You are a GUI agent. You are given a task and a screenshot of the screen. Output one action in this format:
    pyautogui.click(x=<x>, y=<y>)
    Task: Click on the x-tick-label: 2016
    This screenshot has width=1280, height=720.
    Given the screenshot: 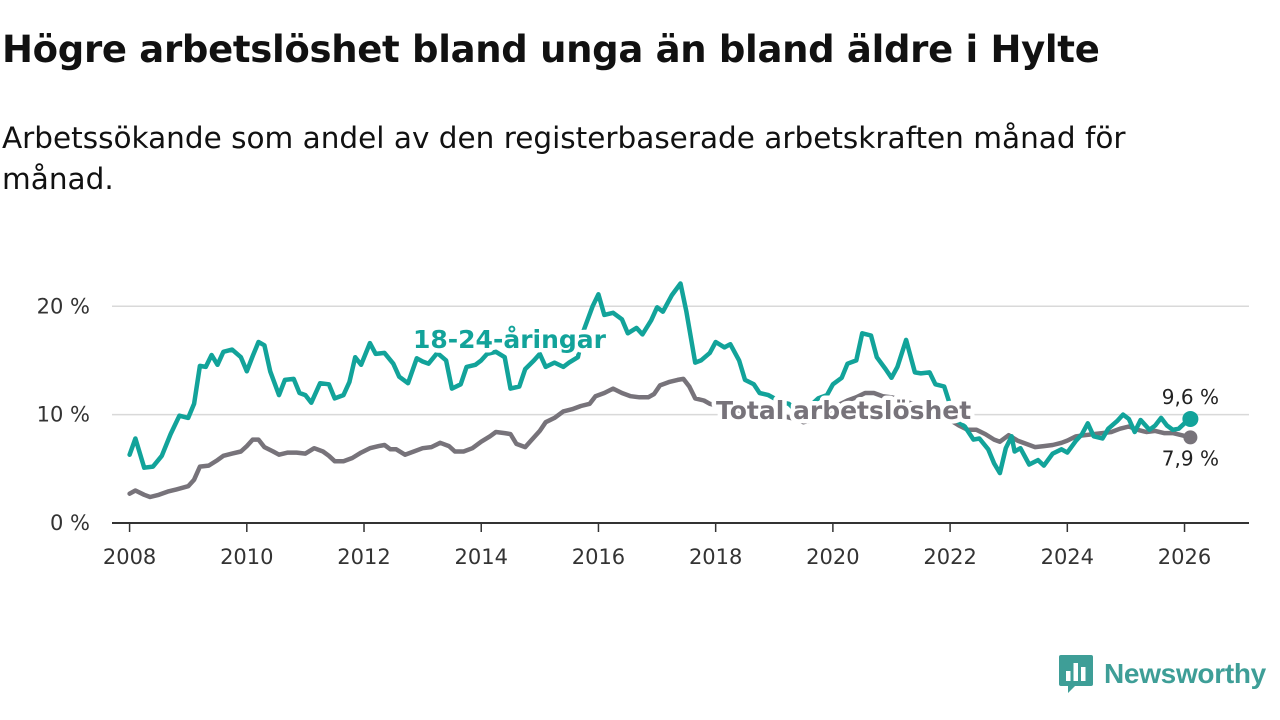 What is the action you would take?
    pyautogui.click(x=598, y=557)
    